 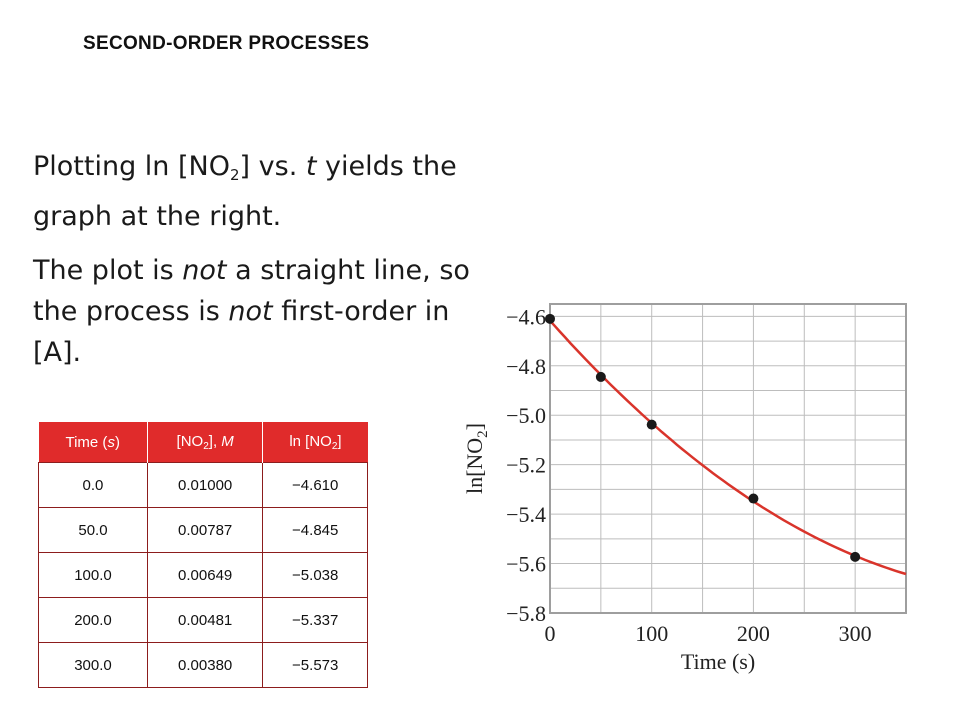 I want to click on para2-text-1: The plot is, so click(x=108, y=270).